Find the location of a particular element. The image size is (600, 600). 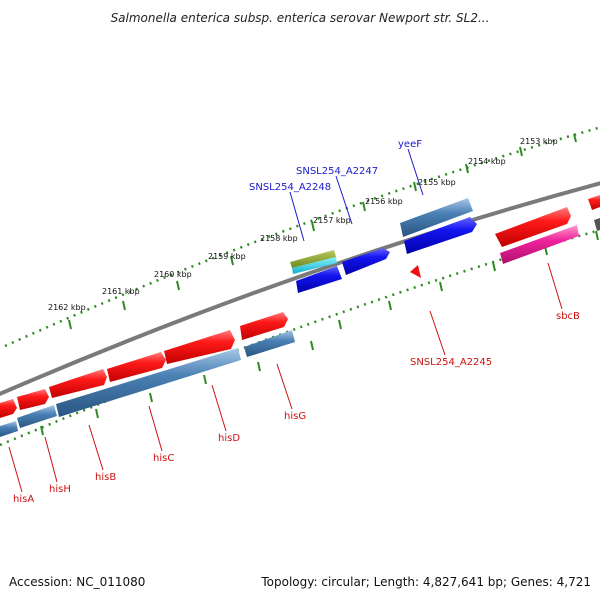

gene-arrow-hisA is located at coordinates (8, 408).